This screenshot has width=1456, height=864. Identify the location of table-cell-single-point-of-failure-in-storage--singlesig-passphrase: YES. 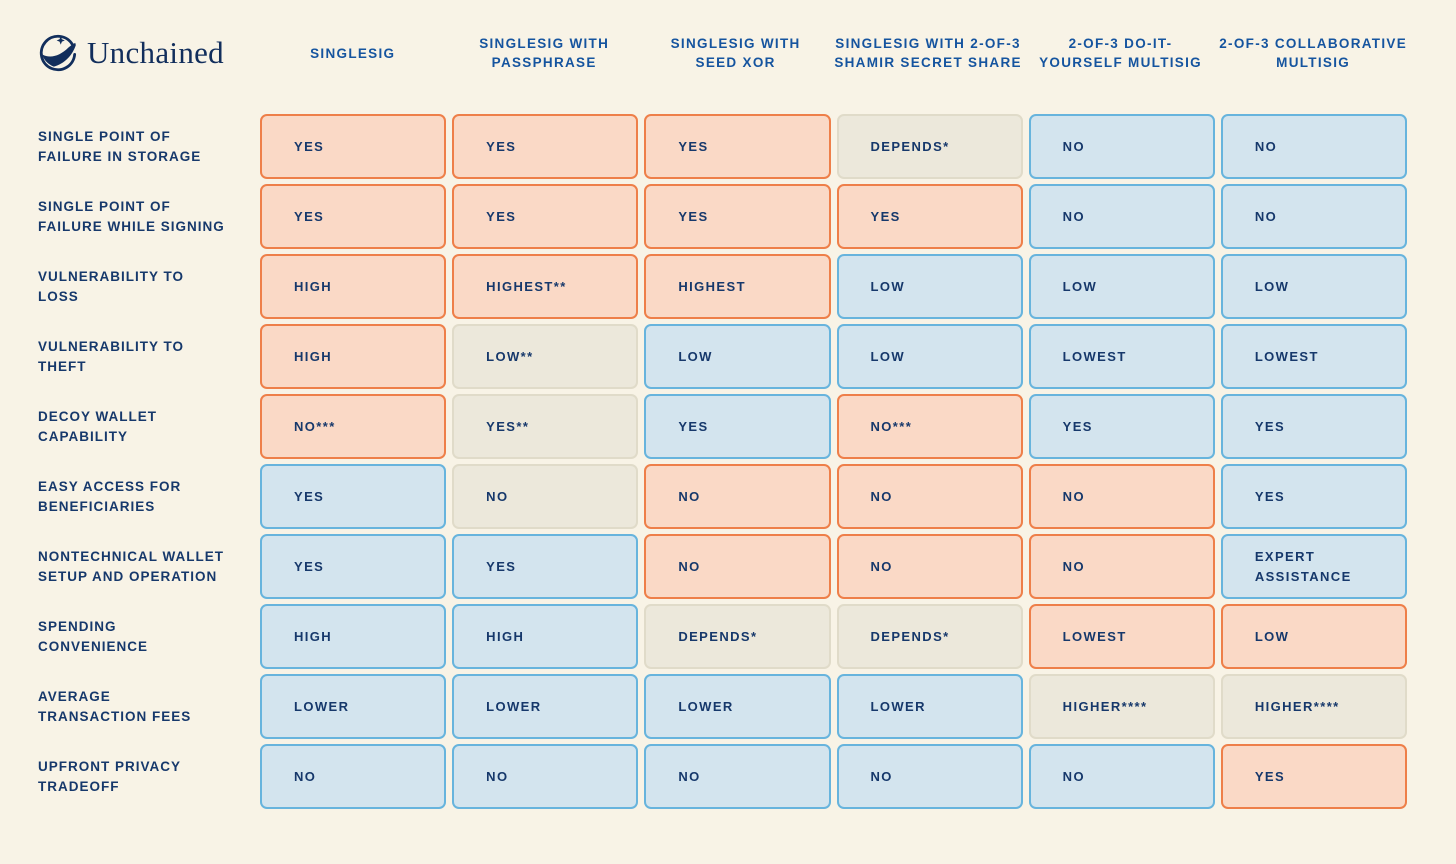
(545, 146).